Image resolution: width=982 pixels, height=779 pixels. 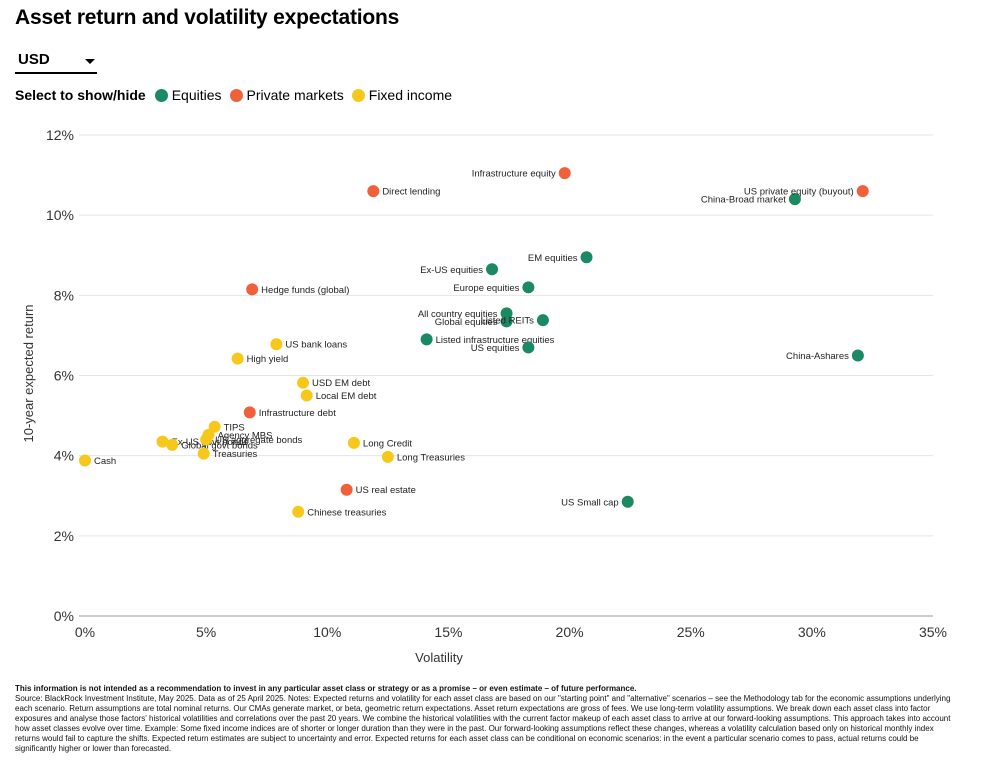 I want to click on x-tick-label: 10%, so click(x=327, y=632).